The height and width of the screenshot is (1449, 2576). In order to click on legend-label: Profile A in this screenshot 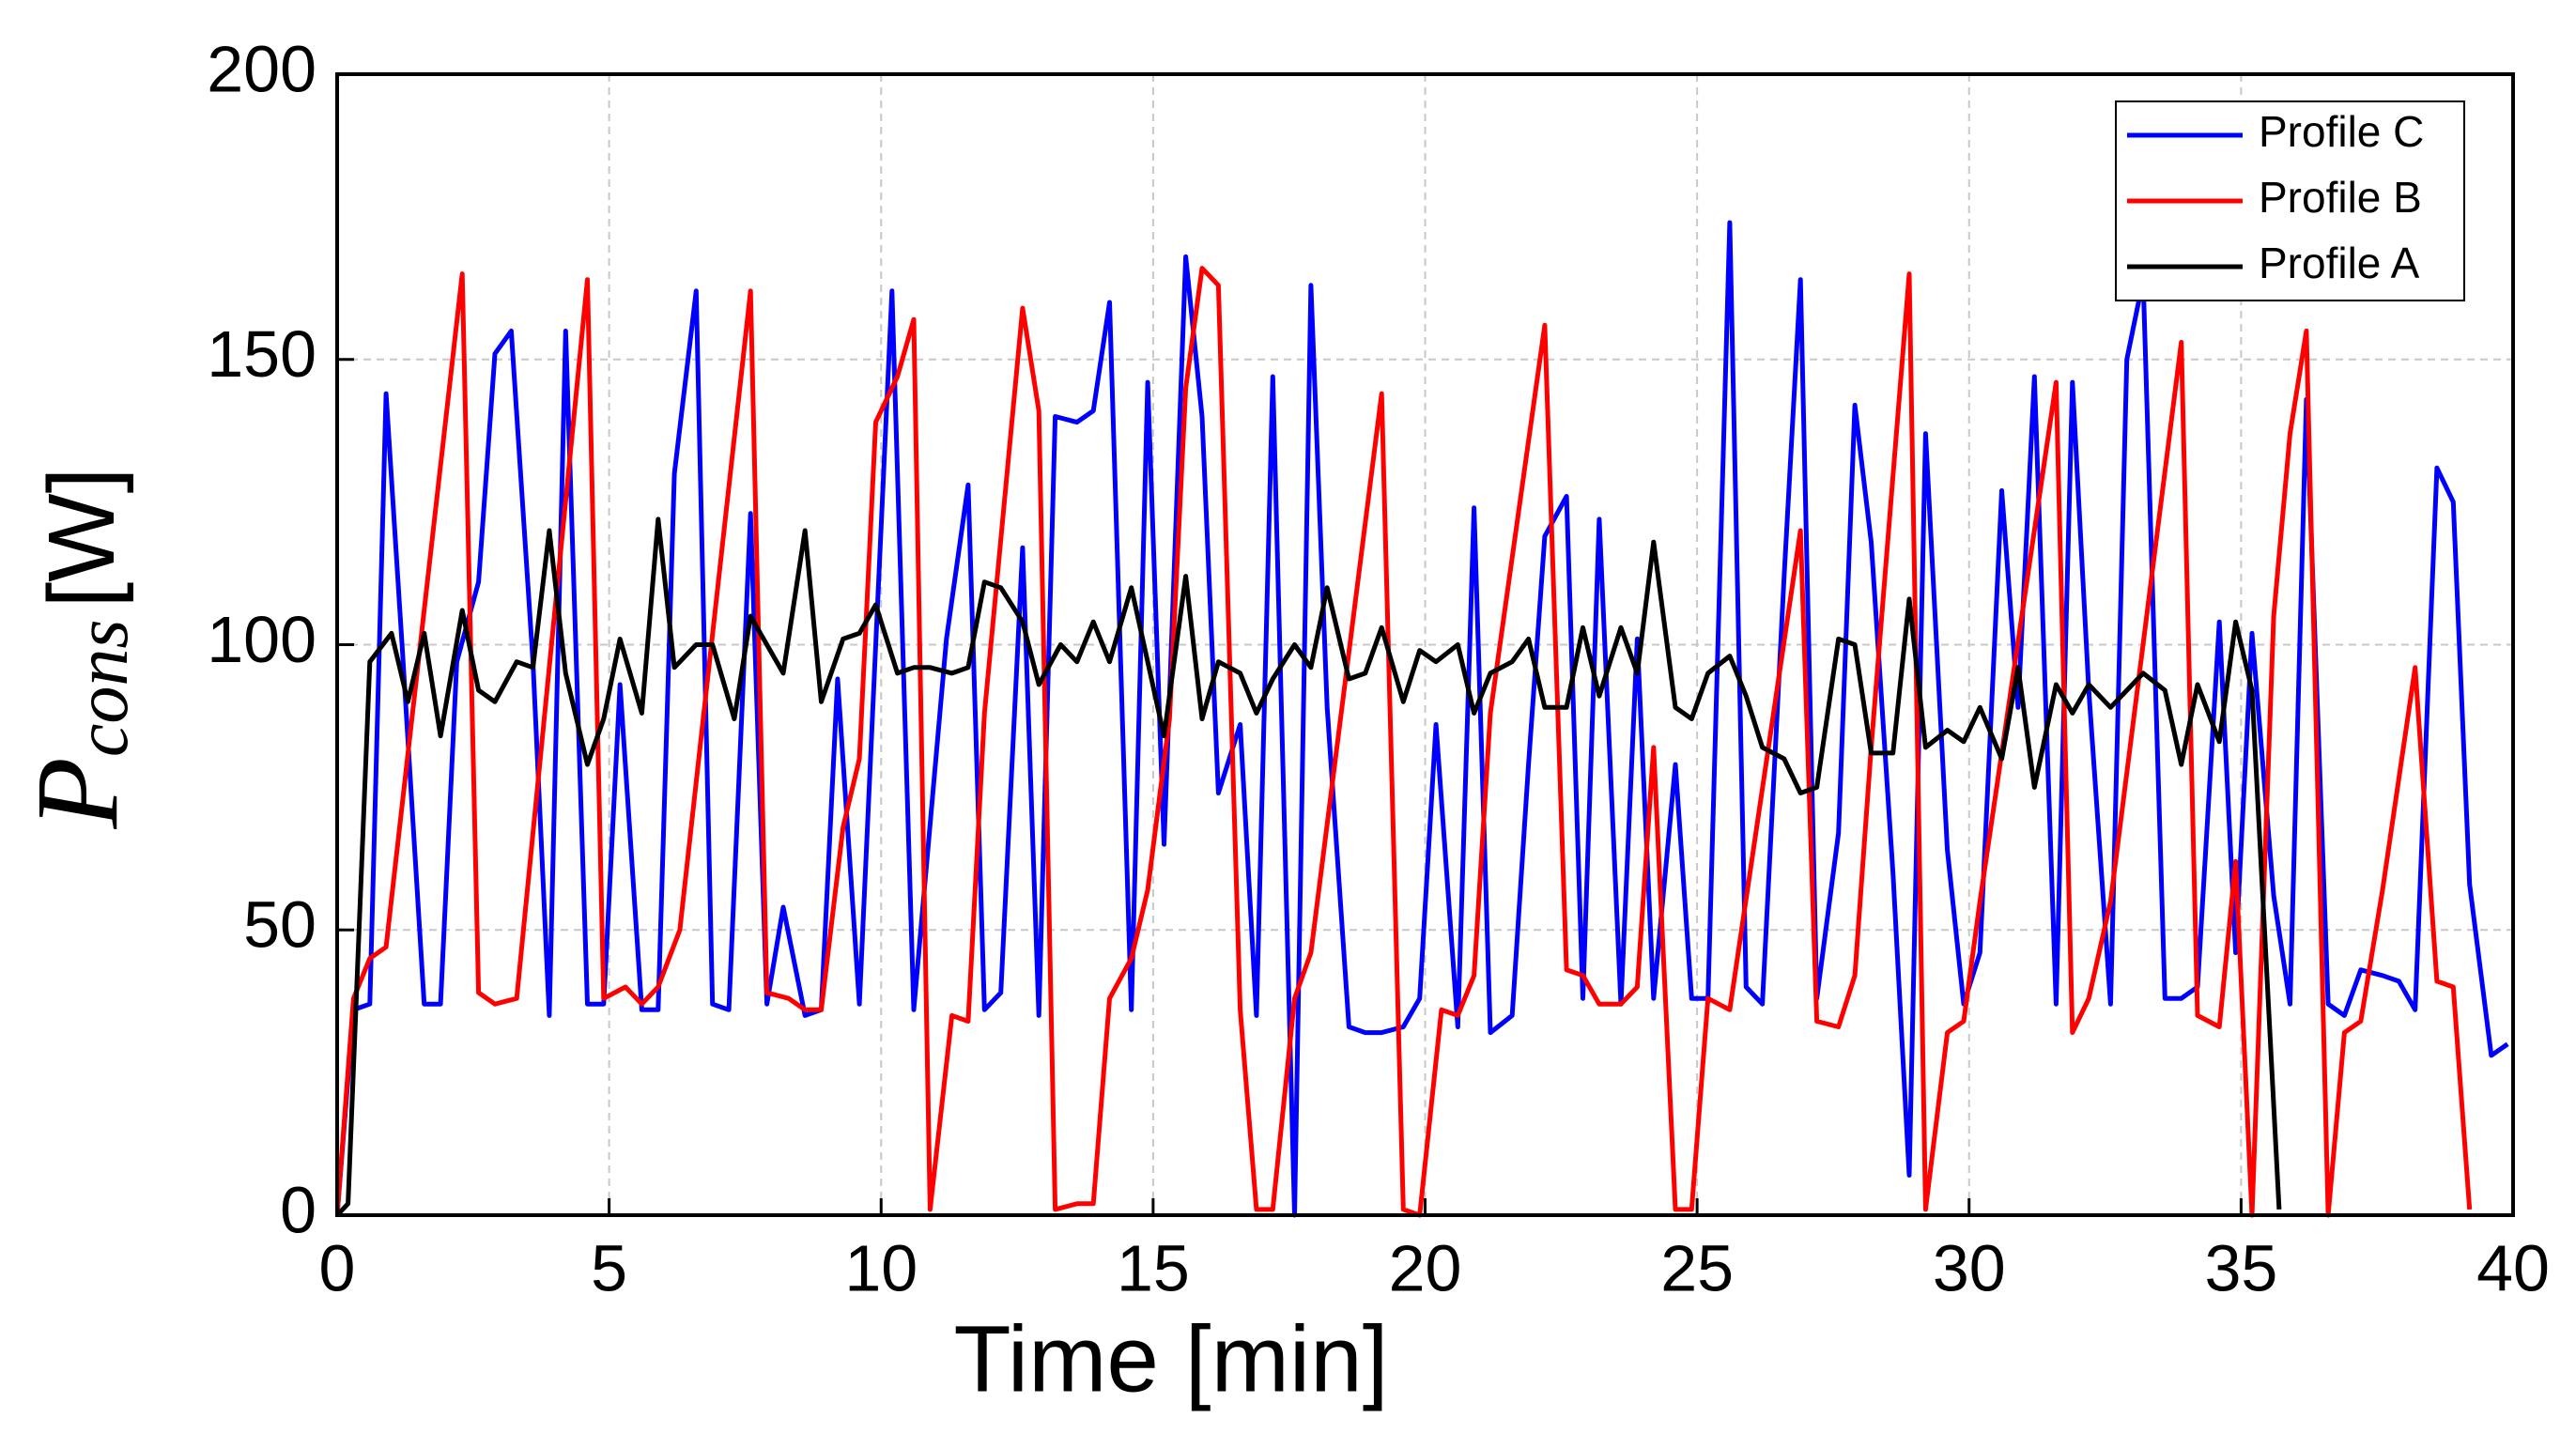, I will do `click(2339, 263)`.